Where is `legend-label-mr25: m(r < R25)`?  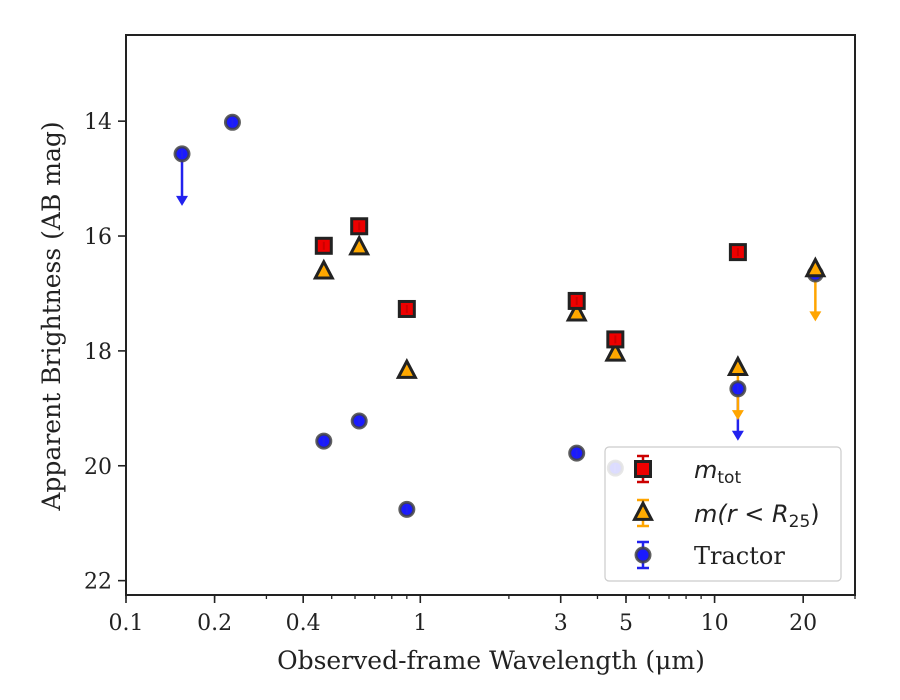 legend-label-mr25: m(r < R25) is located at coordinates (757, 516).